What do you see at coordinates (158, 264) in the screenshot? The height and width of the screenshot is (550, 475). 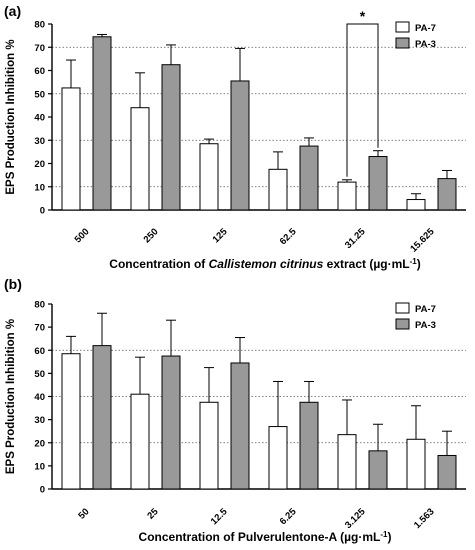 I see `x-axis-label-prefix: Concentration of` at bounding box center [158, 264].